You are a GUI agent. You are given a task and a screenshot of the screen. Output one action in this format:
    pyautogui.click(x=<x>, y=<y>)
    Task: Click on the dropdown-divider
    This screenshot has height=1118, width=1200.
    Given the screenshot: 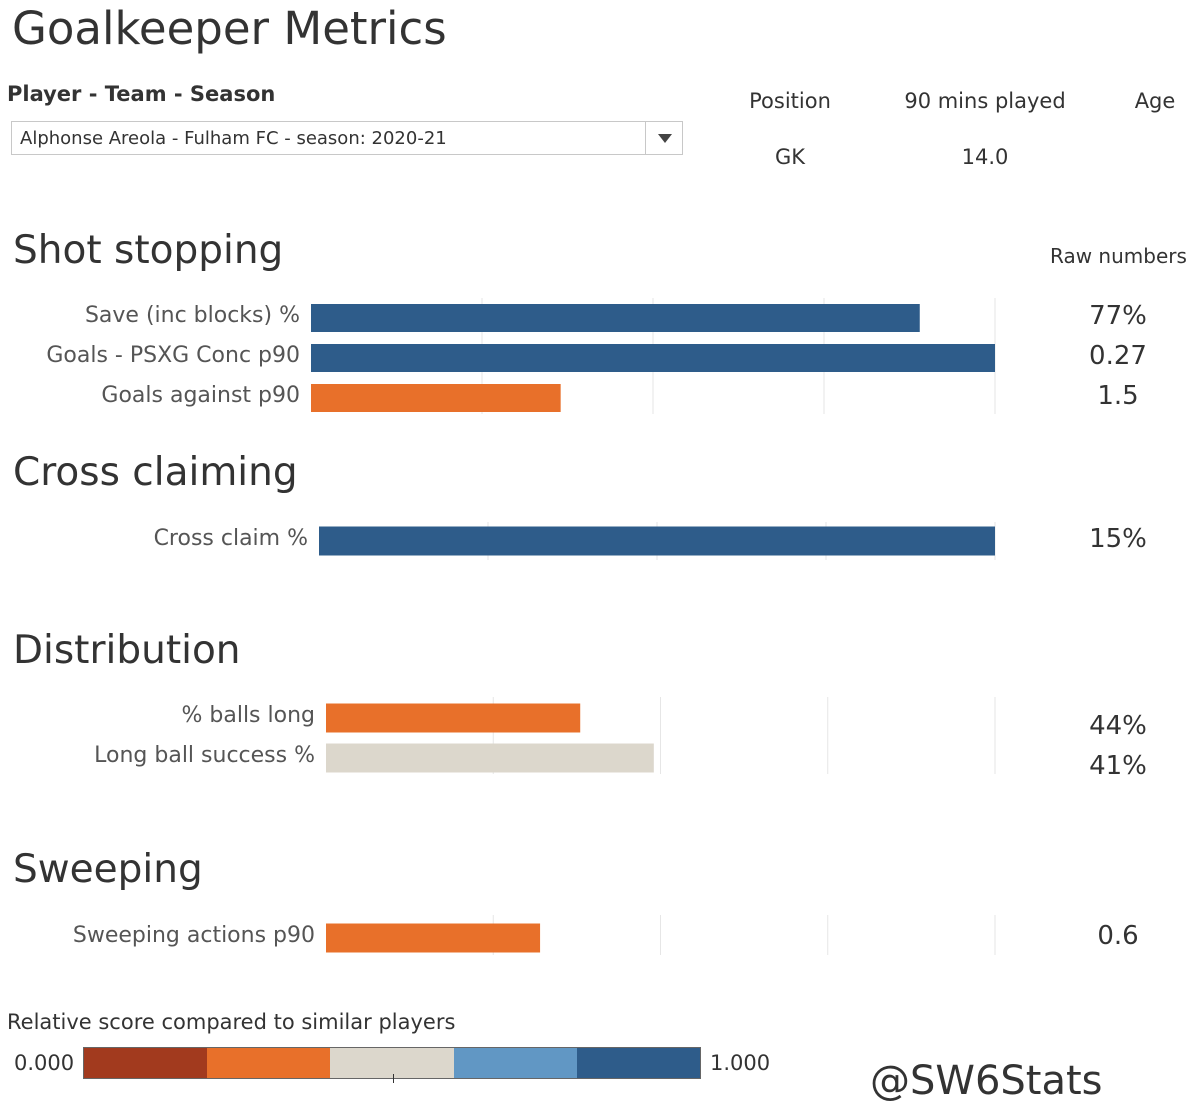 What is the action you would take?
    pyautogui.click(x=645, y=138)
    